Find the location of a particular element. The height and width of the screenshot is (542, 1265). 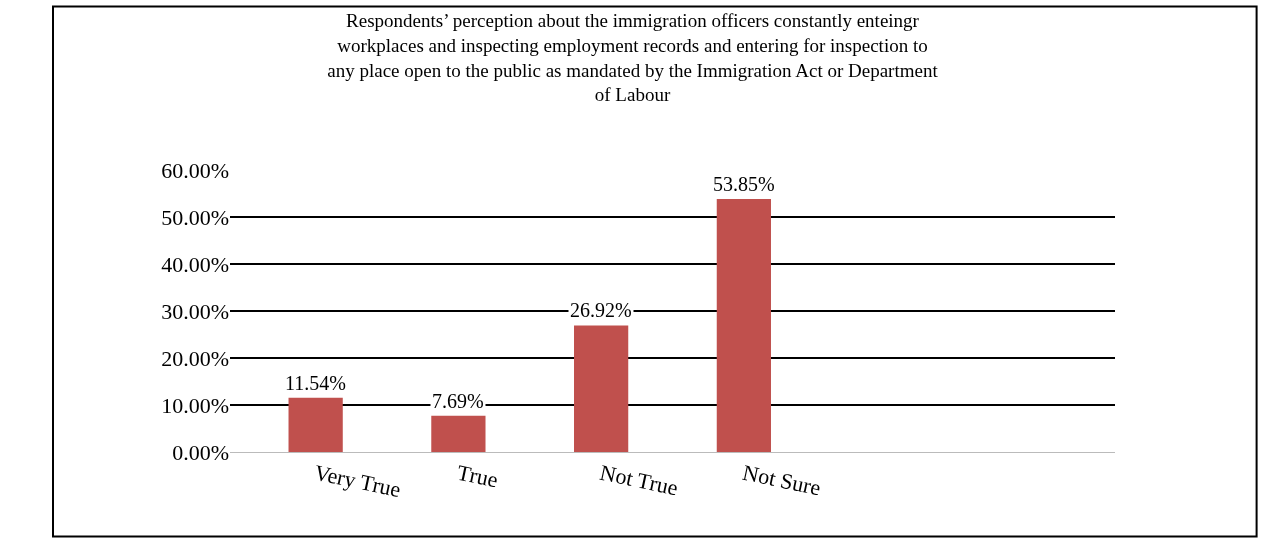

data-label: 53.85% is located at coordinates (744, 184).